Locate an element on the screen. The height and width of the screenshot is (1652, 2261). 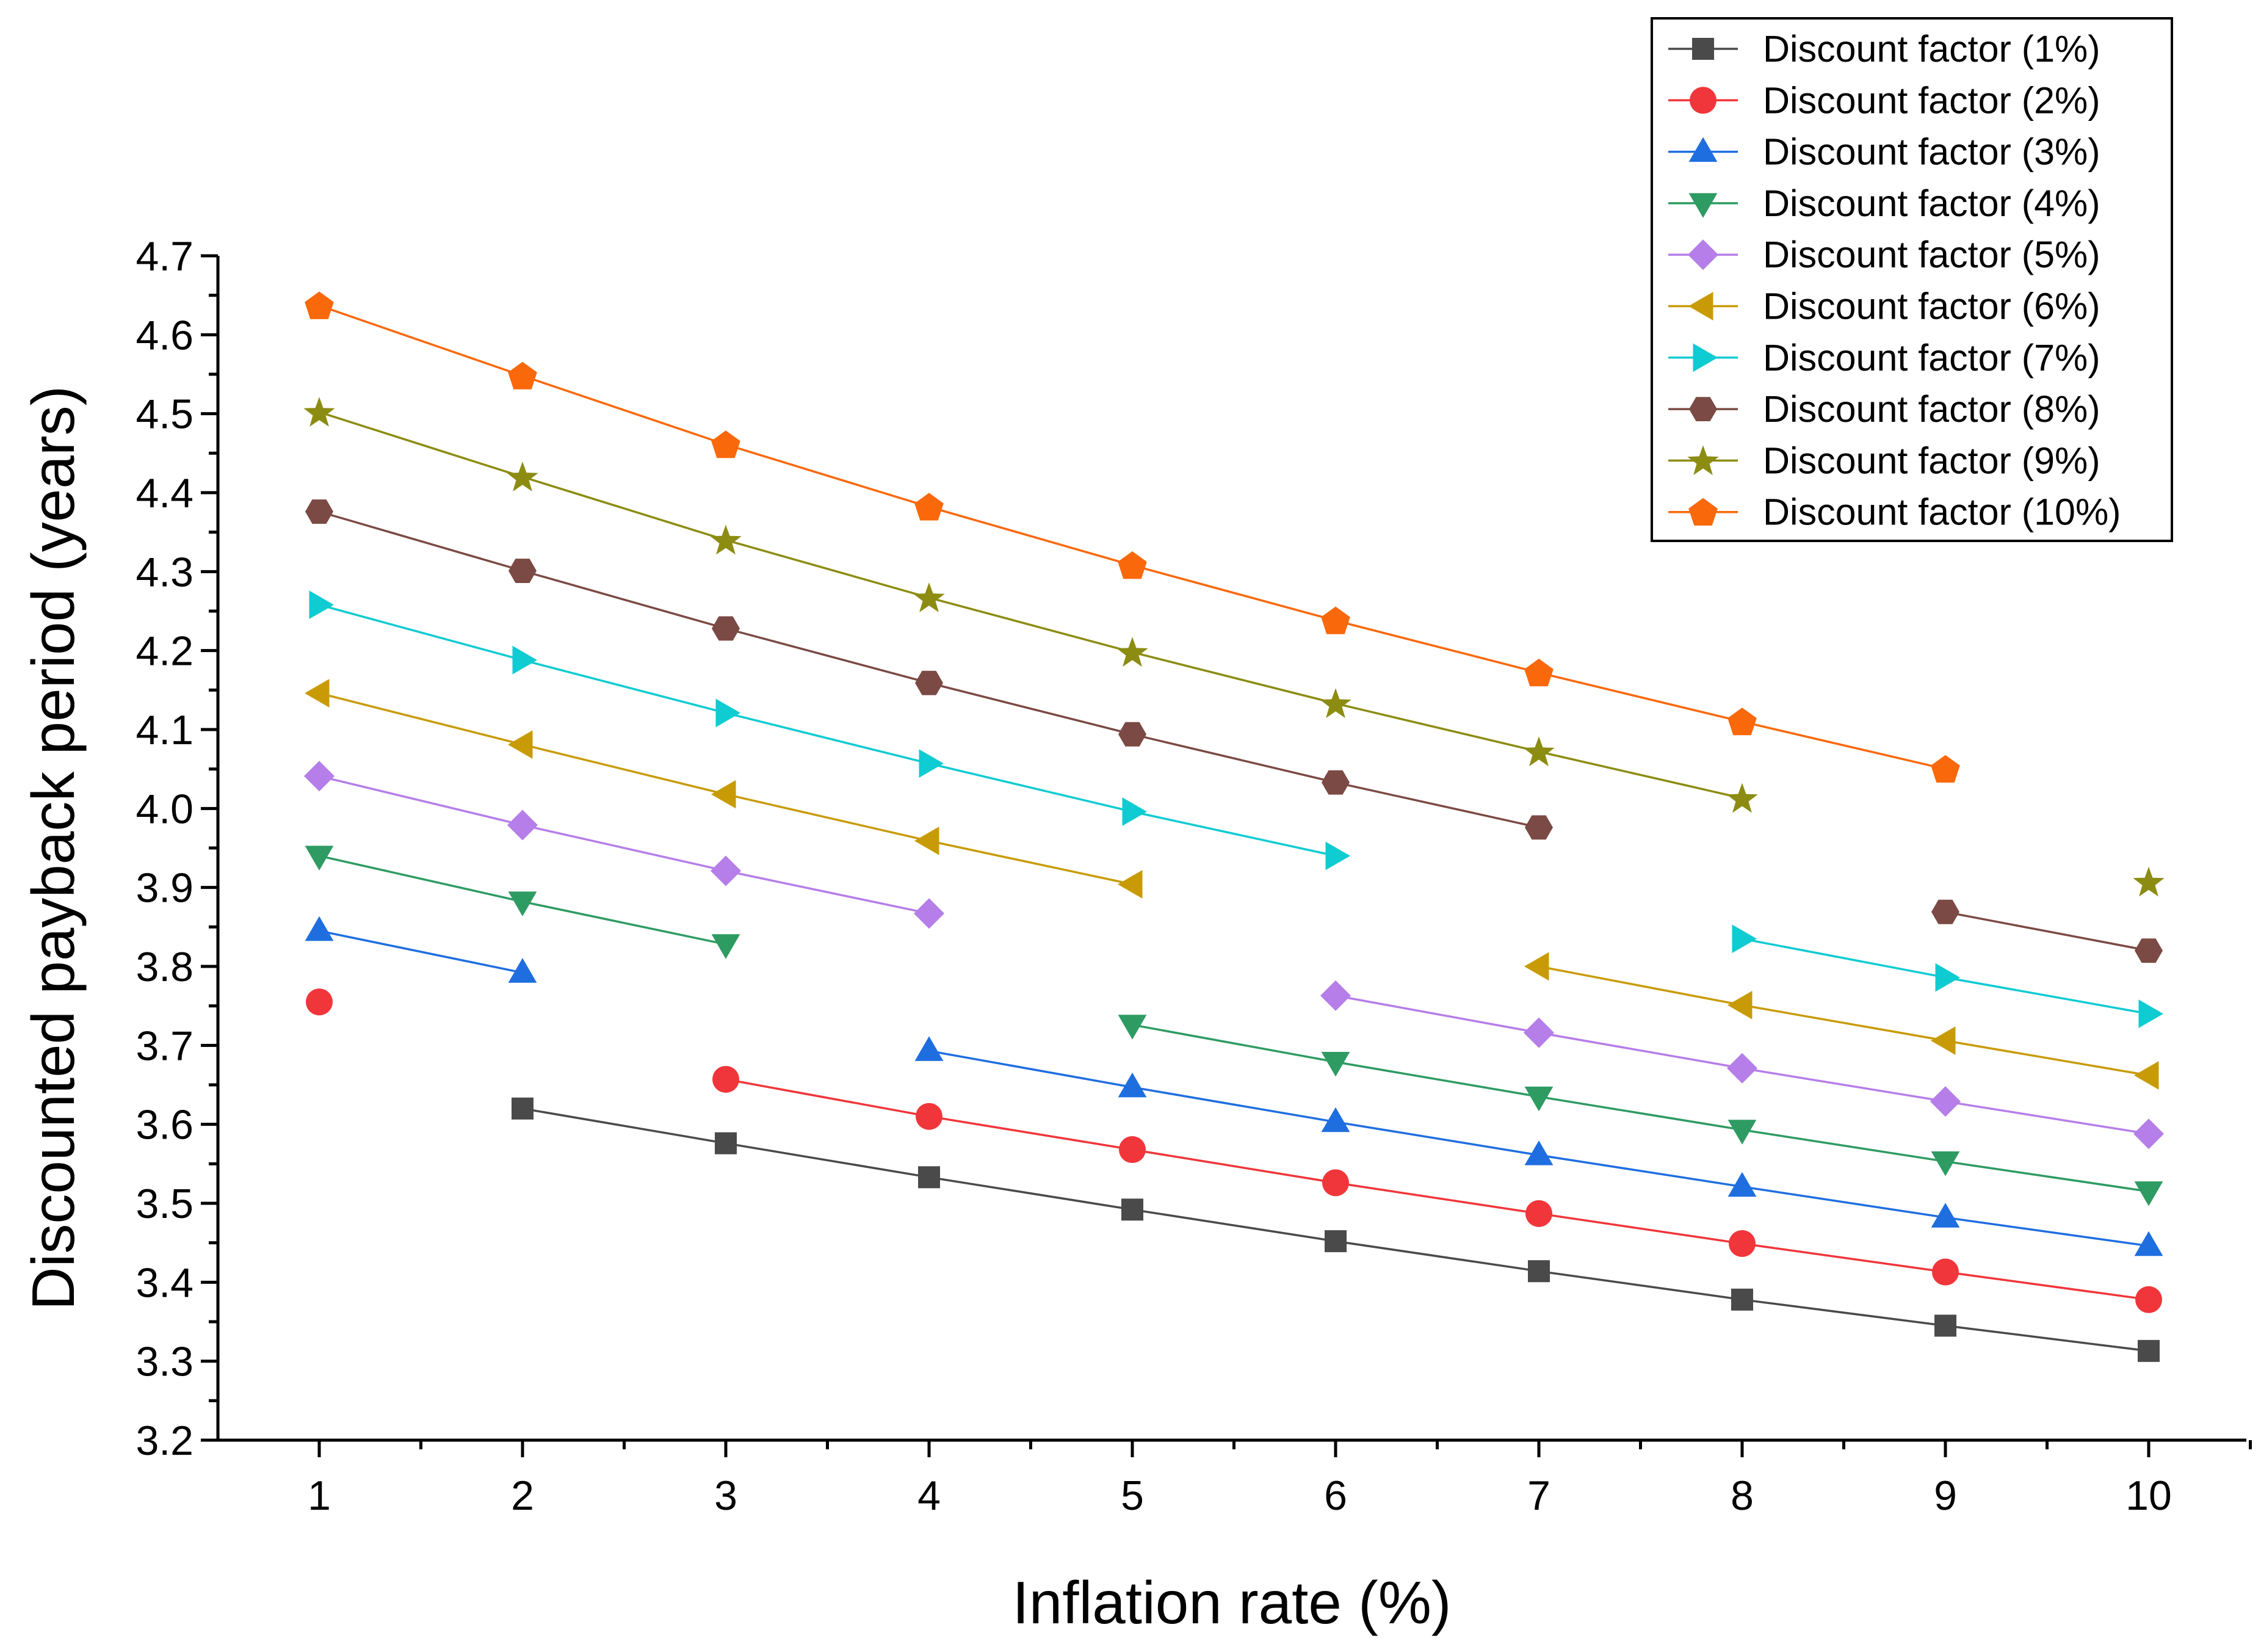
y-tick-label: 3.4 is located at coordinates (165, 1282).